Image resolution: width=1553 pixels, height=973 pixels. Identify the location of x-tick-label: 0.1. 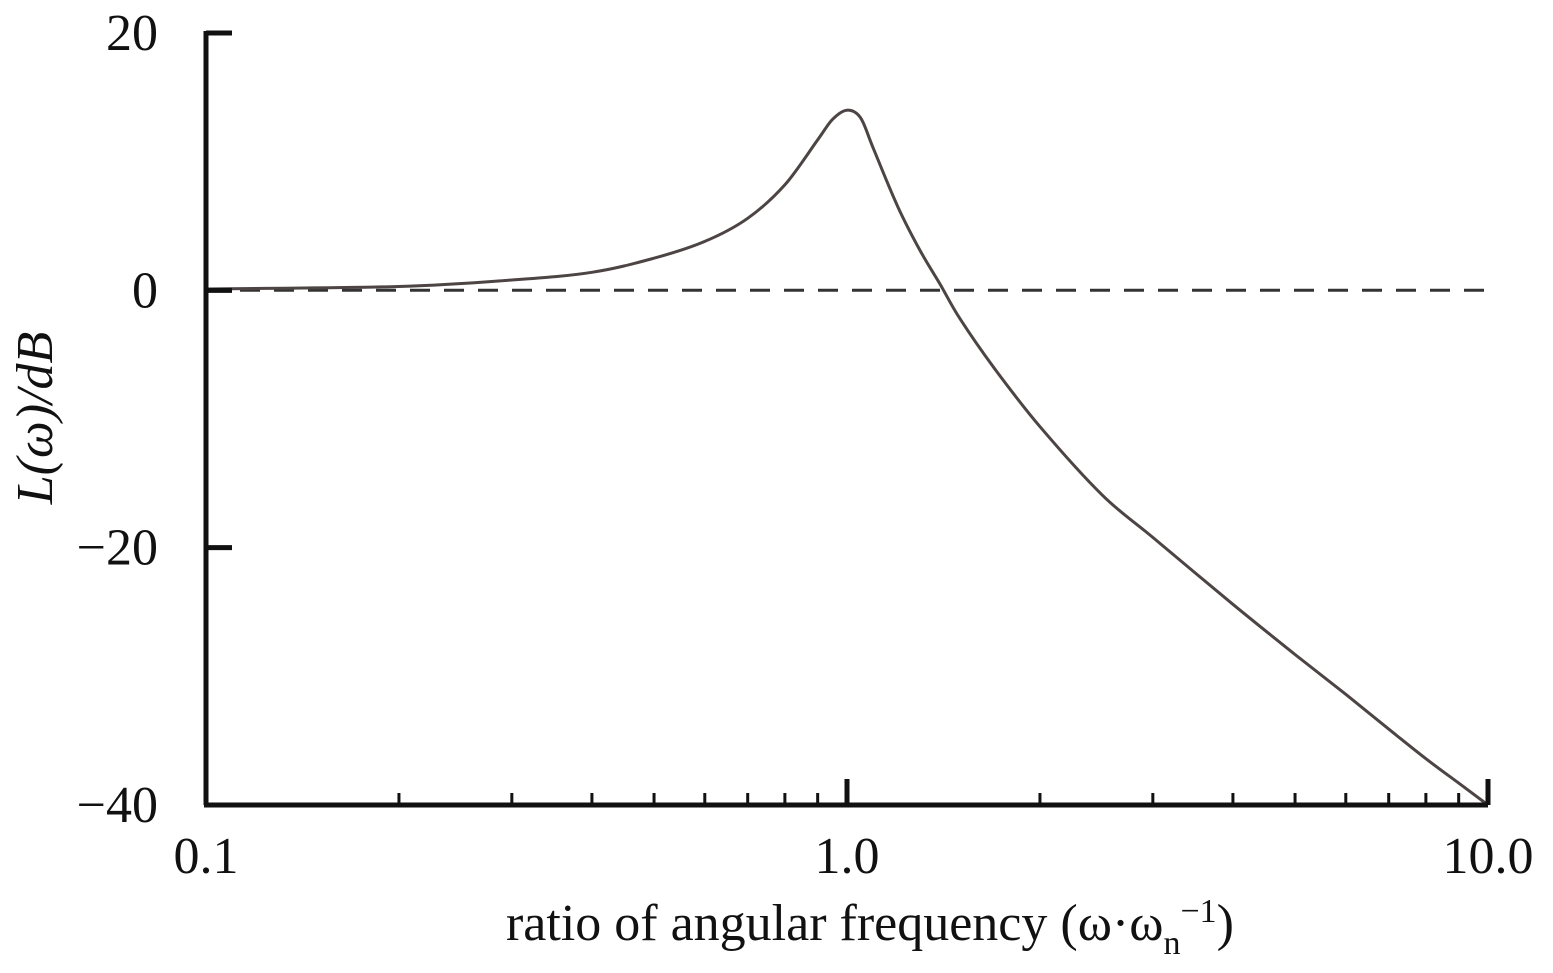
(206, 856).